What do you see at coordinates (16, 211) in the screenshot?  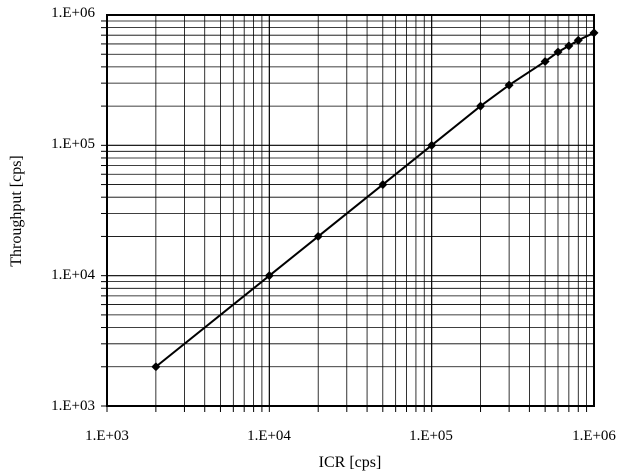 I see `y-axis-label: Throughput [cps]` at bounding box center [16, 211].